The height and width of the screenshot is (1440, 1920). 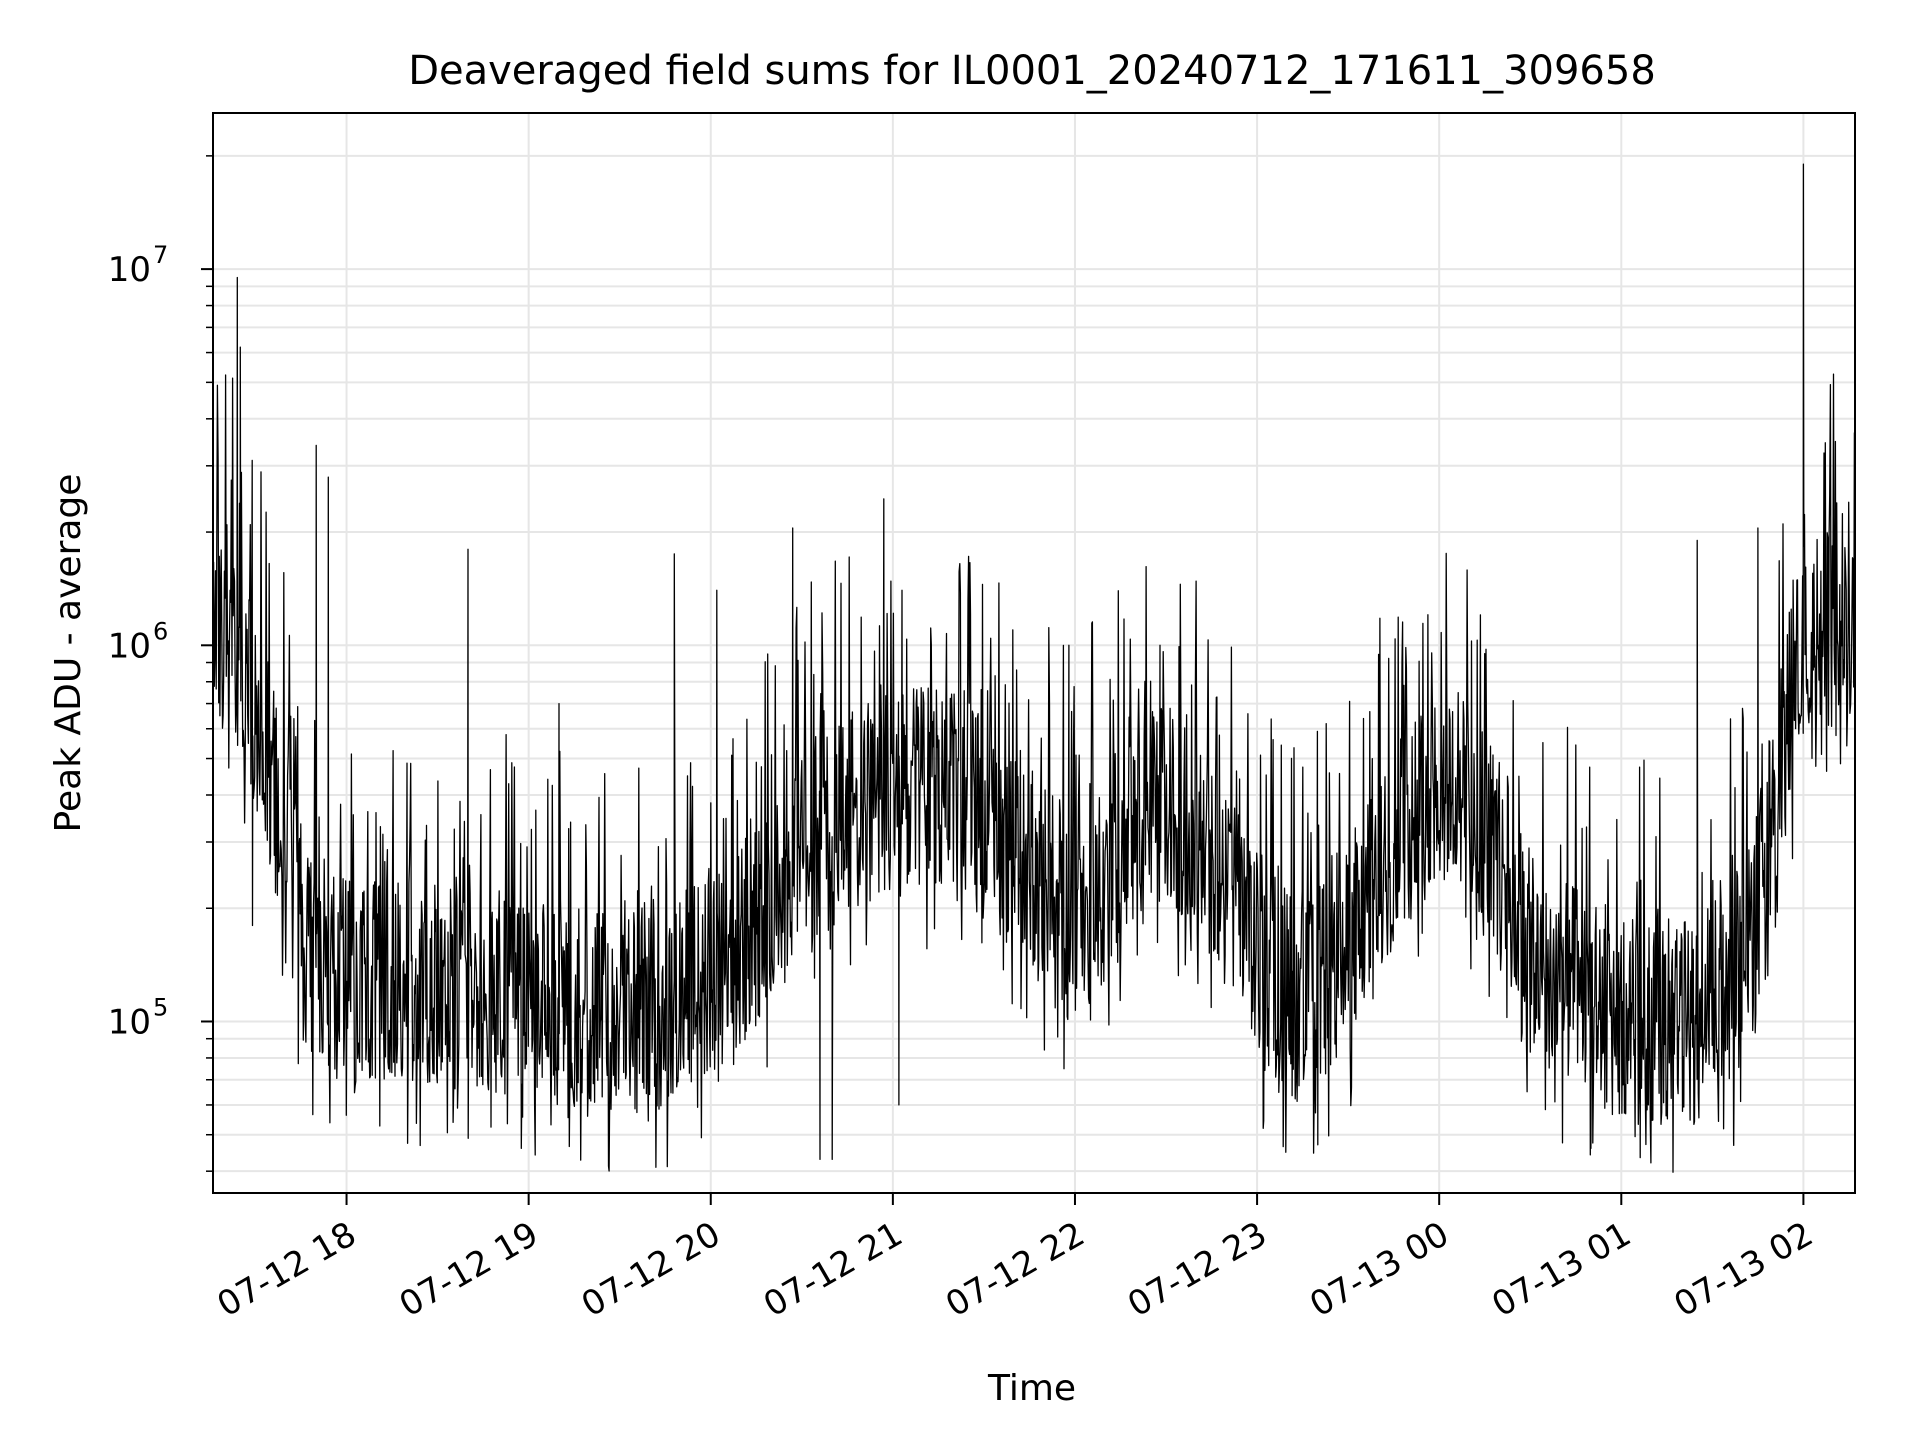 I want to click on x-tick-label: 07-12 20, so click(x=651, y=1269).